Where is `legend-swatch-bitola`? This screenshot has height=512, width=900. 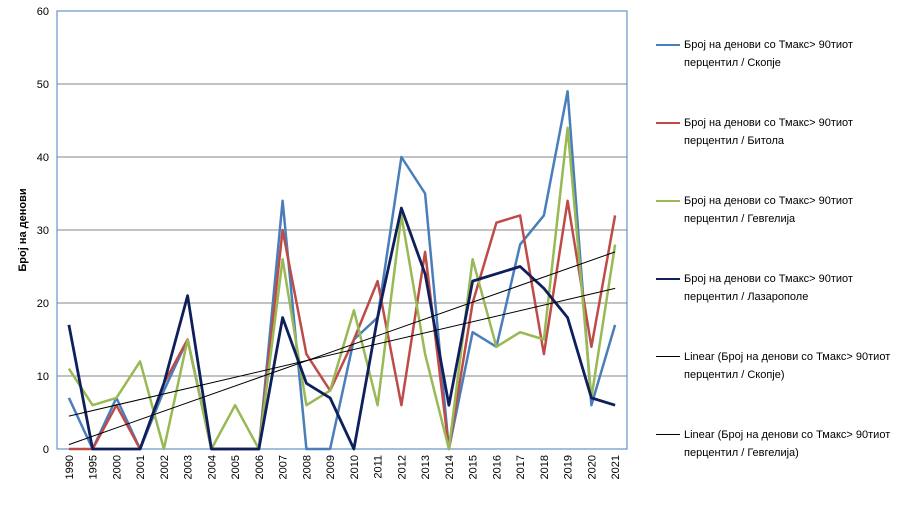
legend-swatch-bitola is located at coordinates (668, 123).